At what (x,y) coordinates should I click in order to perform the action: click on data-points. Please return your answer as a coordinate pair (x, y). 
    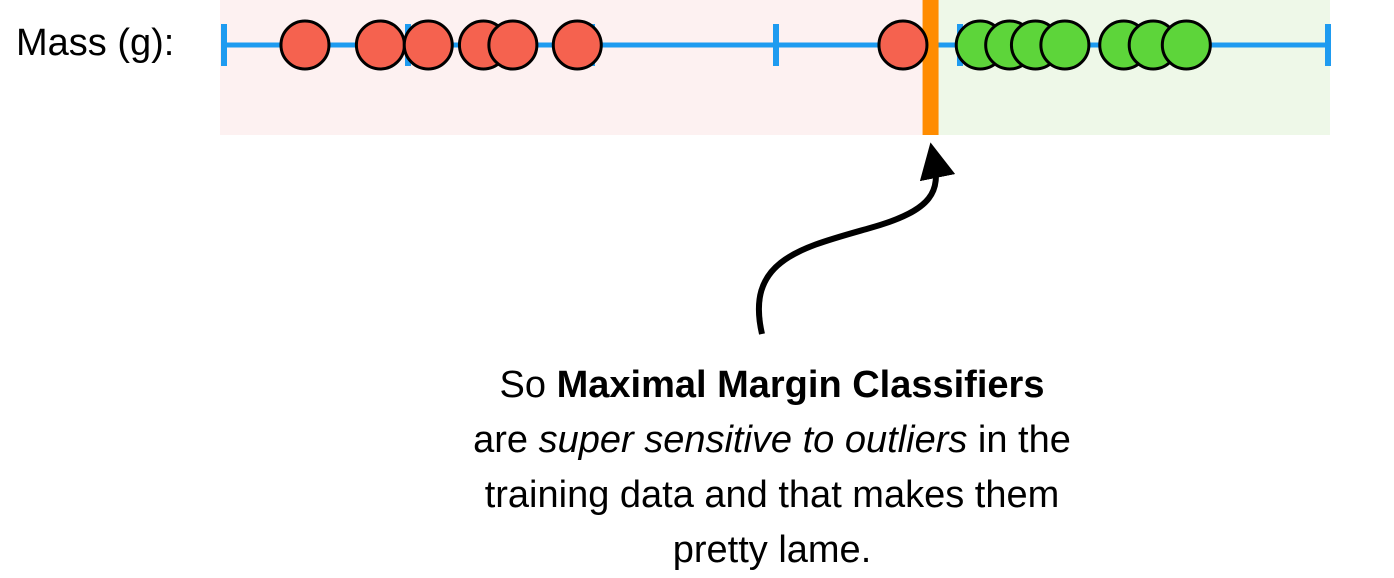
    Looking at the image, I should click on (745, 45).